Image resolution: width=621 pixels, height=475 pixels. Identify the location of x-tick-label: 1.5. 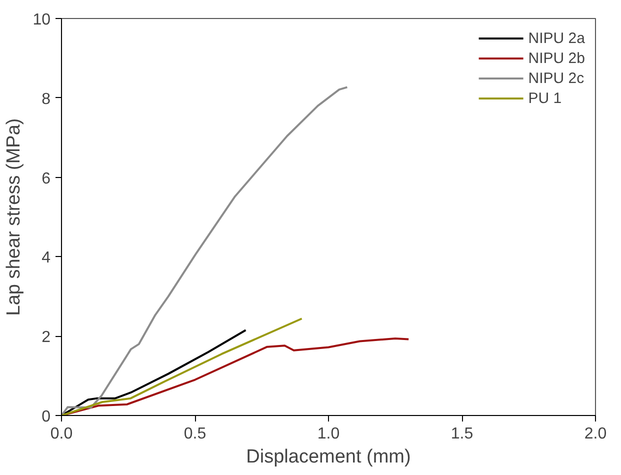
(462, 434).